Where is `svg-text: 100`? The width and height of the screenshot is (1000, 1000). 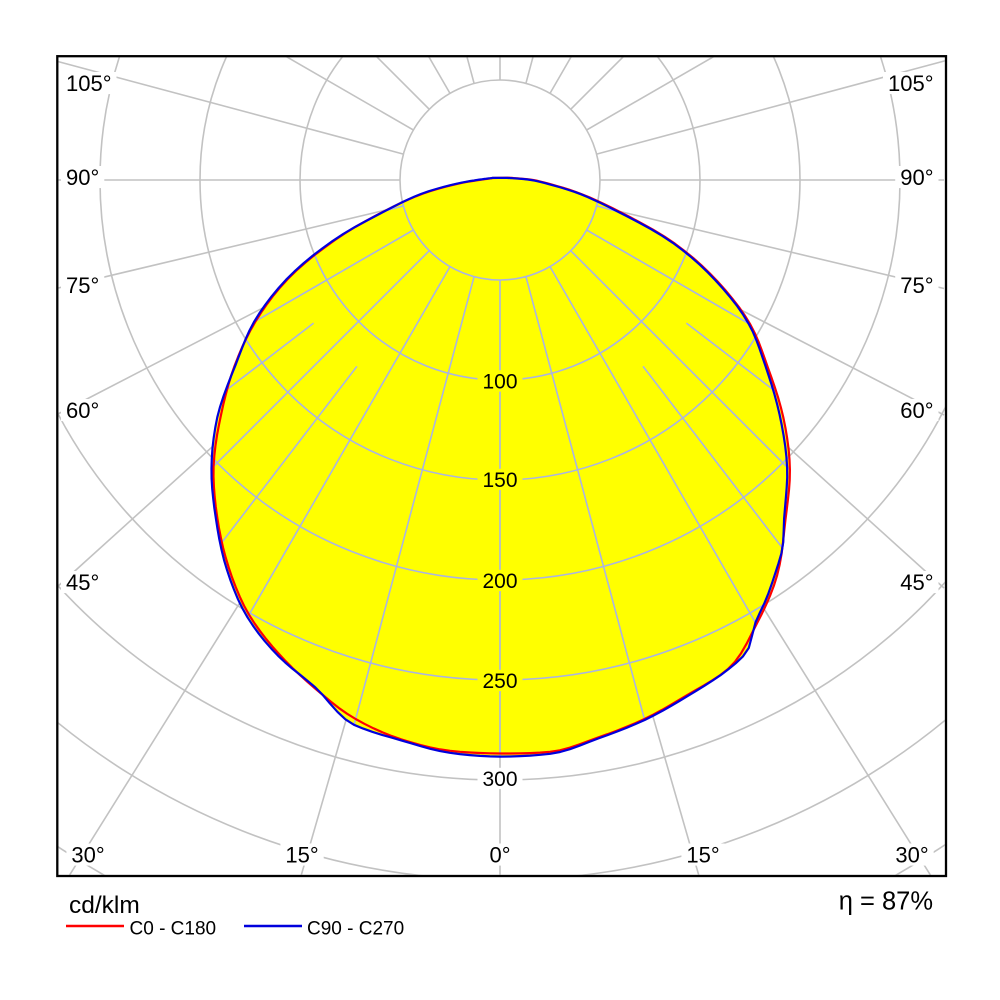 svg-text: 100 is located at coordinates (499, 382).